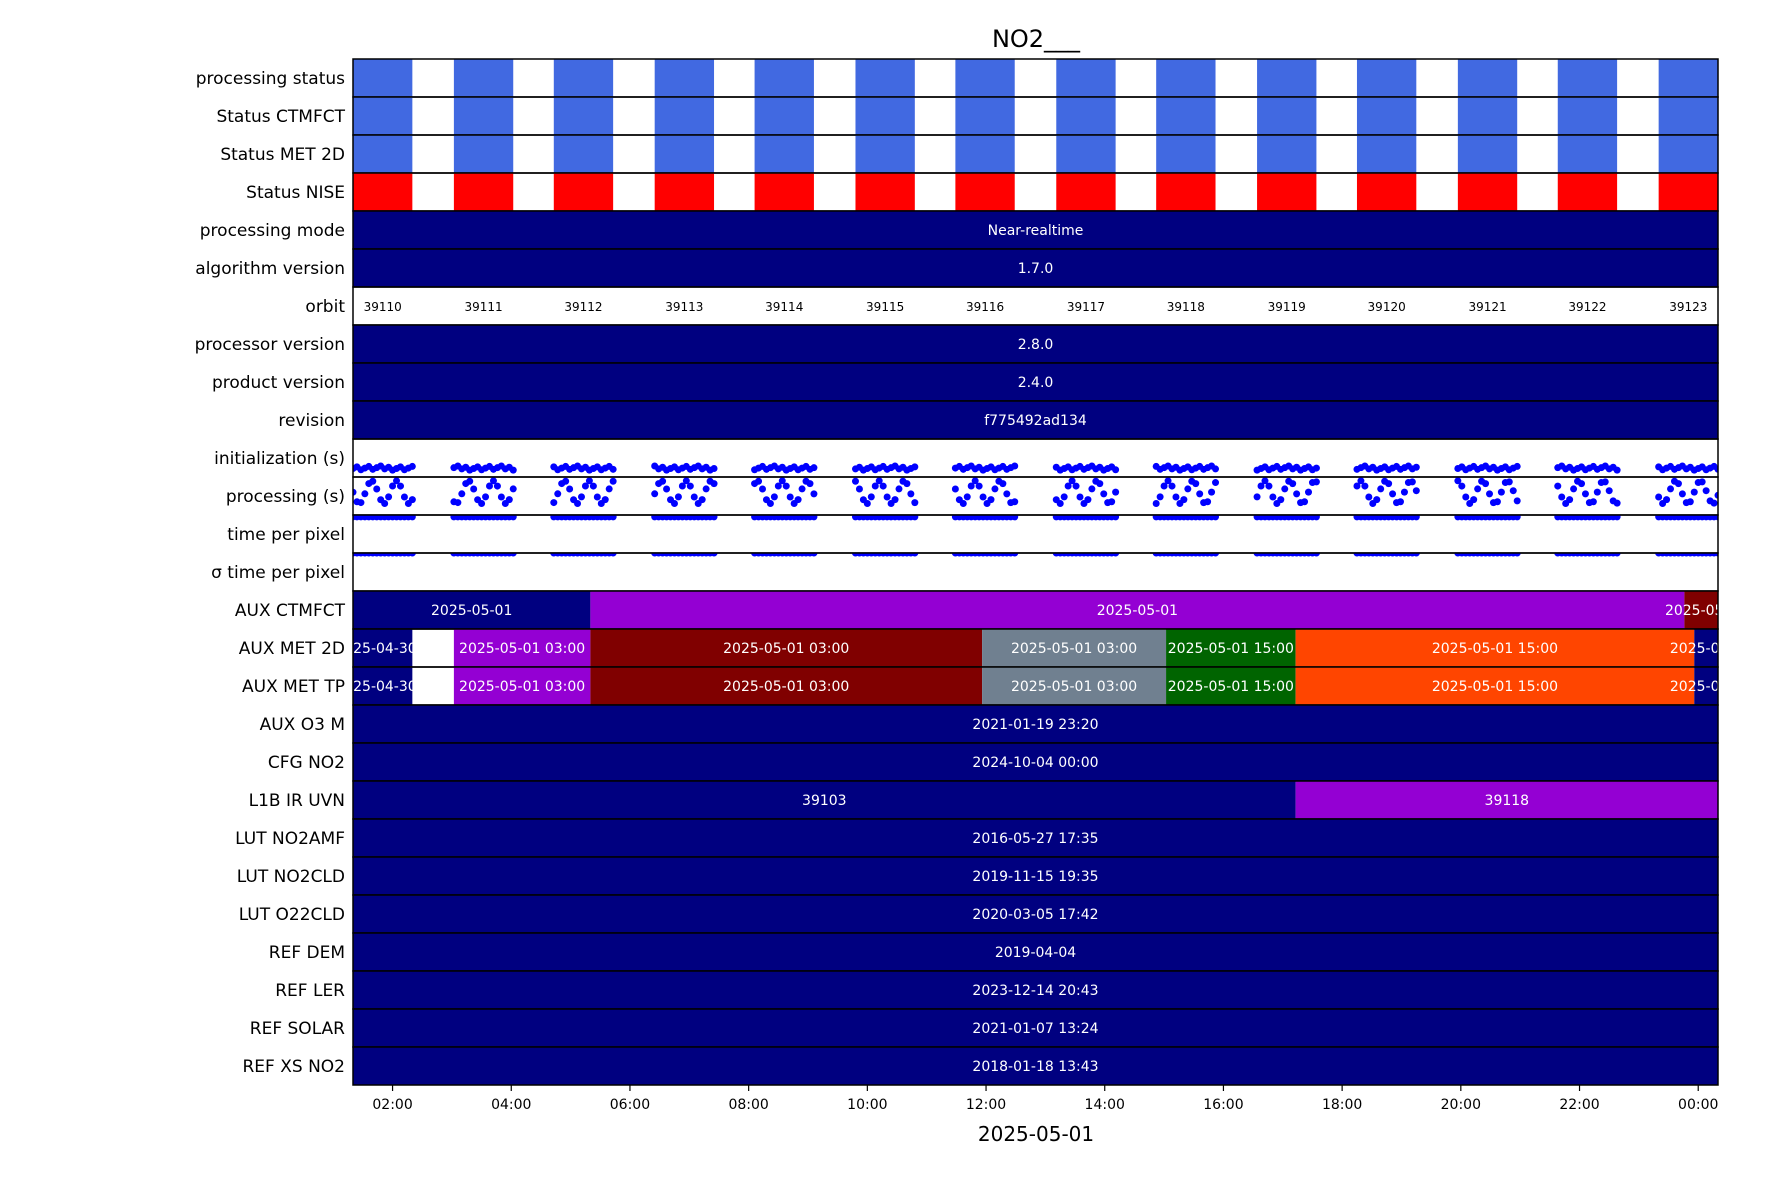 This screenshot has height=1181, width=1771. Describe the element at coordinates (1035, 1028) in the screenshot. I see `row-content: 2021-01-07 13:24` at that location.